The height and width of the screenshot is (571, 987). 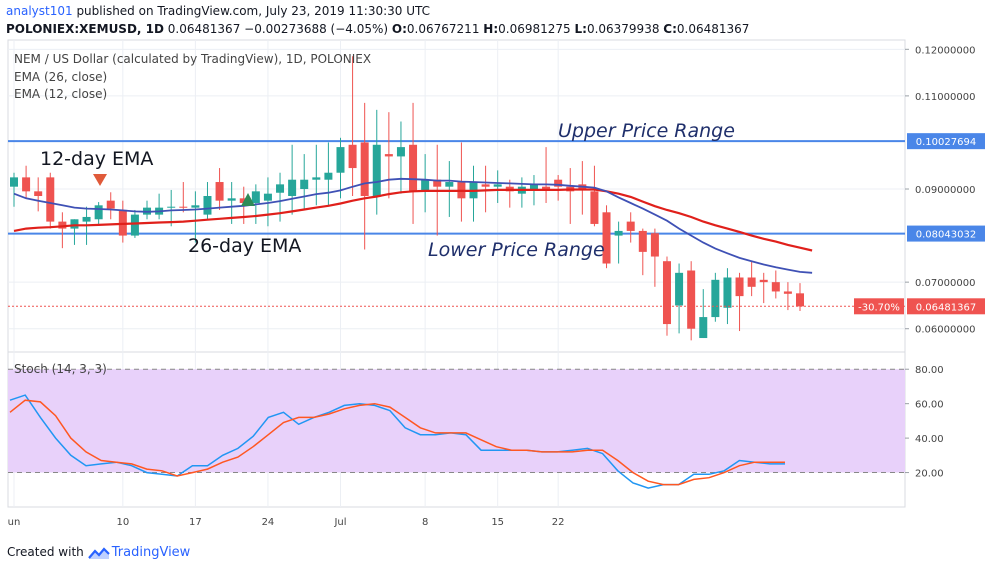 What do you see at coordinates (316, 29) in the screenshot?
I see `change-value: −0.00273688 (−4.05%)` at bounding box center [316, 29].